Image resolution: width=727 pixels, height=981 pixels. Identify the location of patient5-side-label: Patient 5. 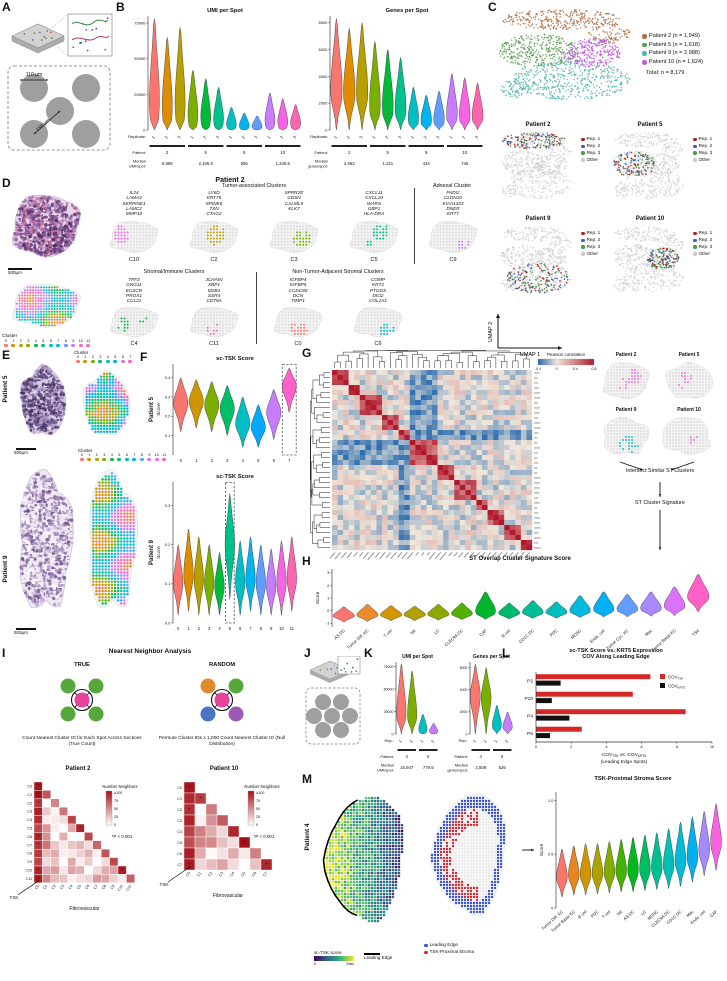
(5, 389).